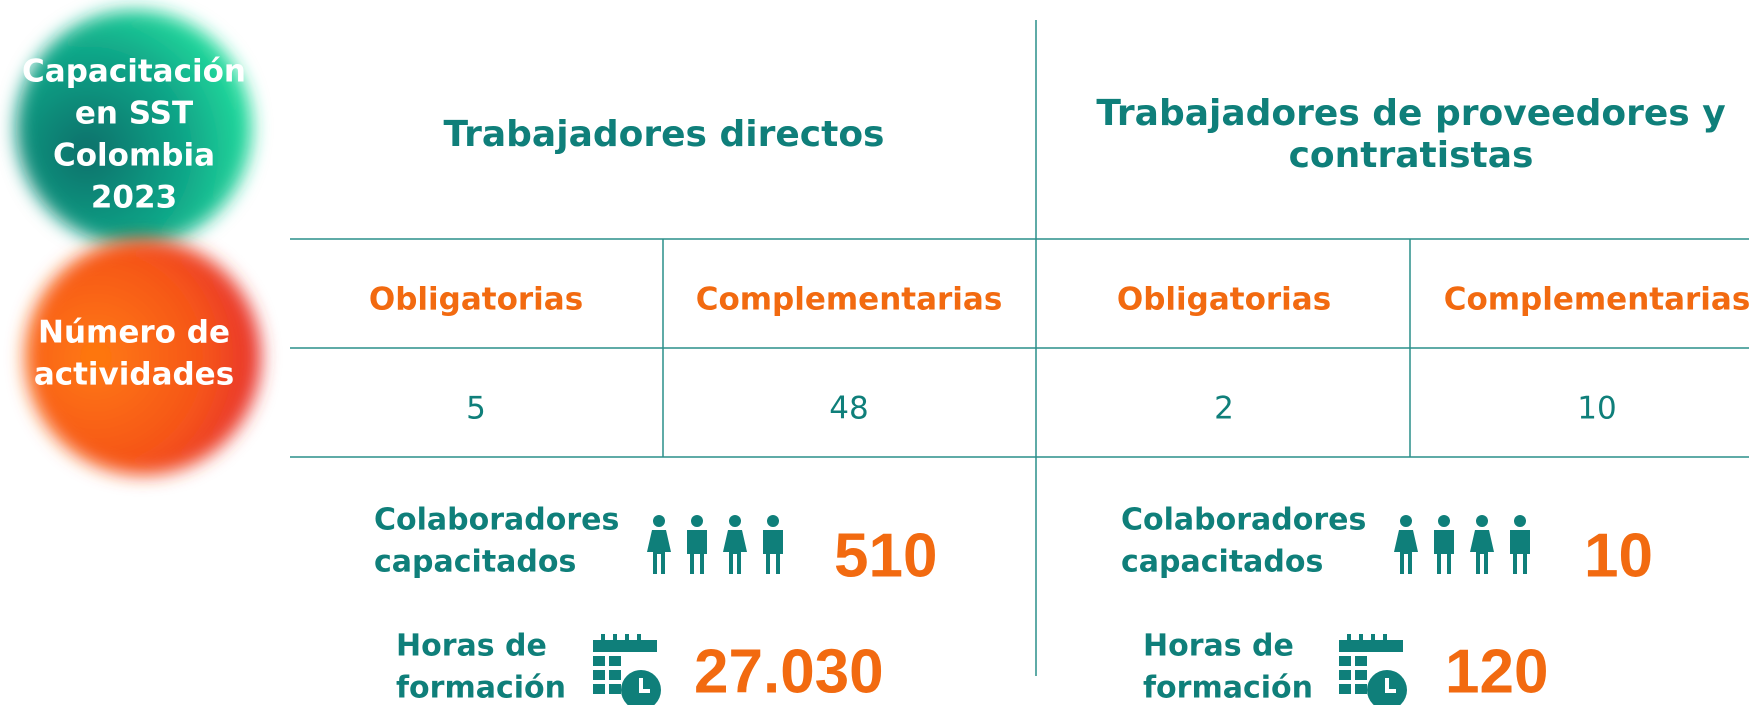 The image size is (1749, 705). I want to click on badge-text: Colombia, so click(134, 156).